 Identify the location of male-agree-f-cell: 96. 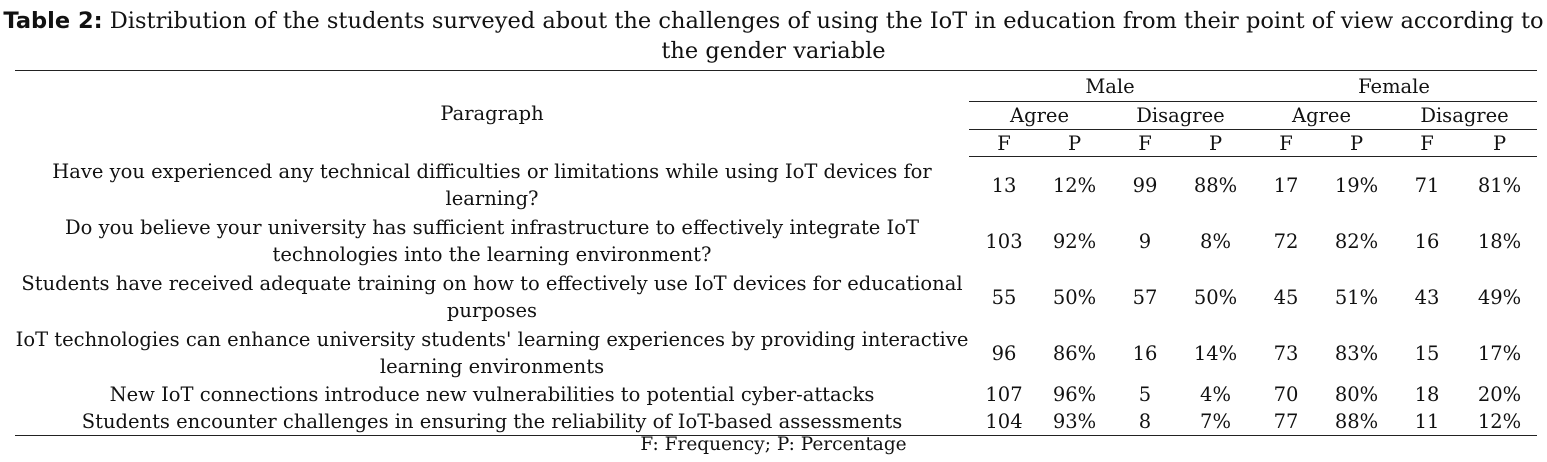
(1004, 353).